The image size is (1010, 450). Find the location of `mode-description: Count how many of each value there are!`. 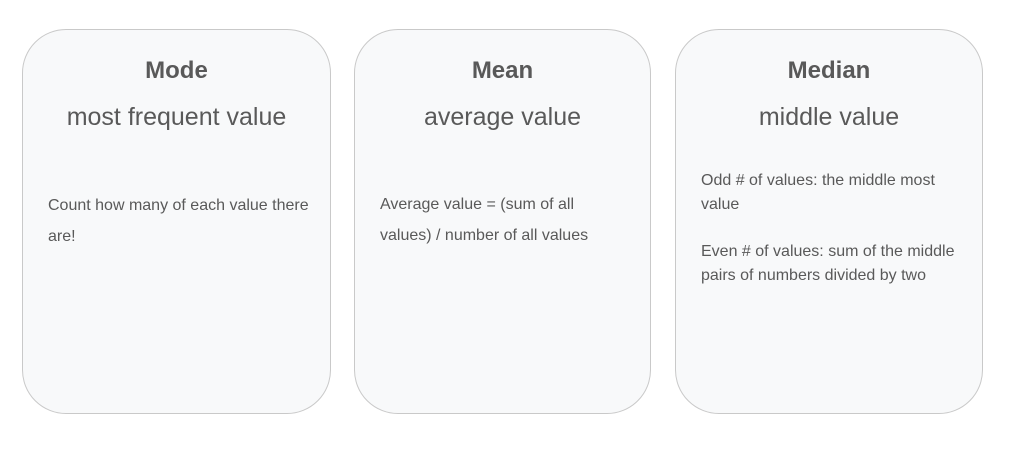

mode-description: Count how many of each value there are! is located at coordinates (179, 221).